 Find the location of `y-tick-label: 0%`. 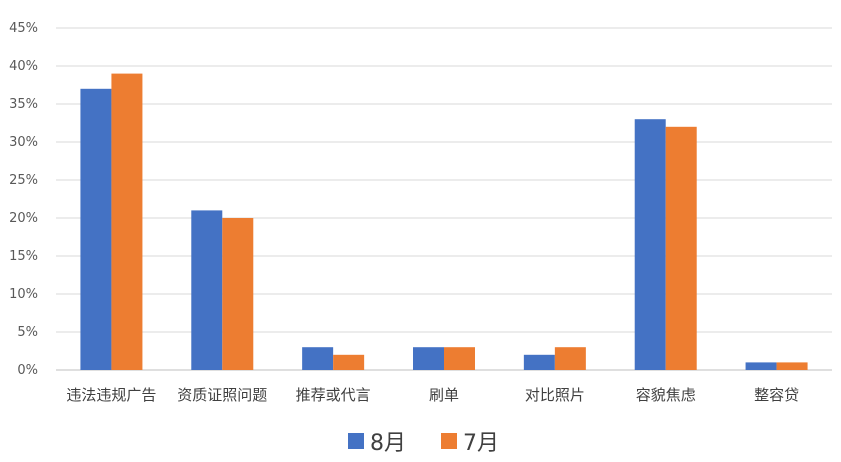

y-tick-label: 0% is located at coordinates (27, 370).